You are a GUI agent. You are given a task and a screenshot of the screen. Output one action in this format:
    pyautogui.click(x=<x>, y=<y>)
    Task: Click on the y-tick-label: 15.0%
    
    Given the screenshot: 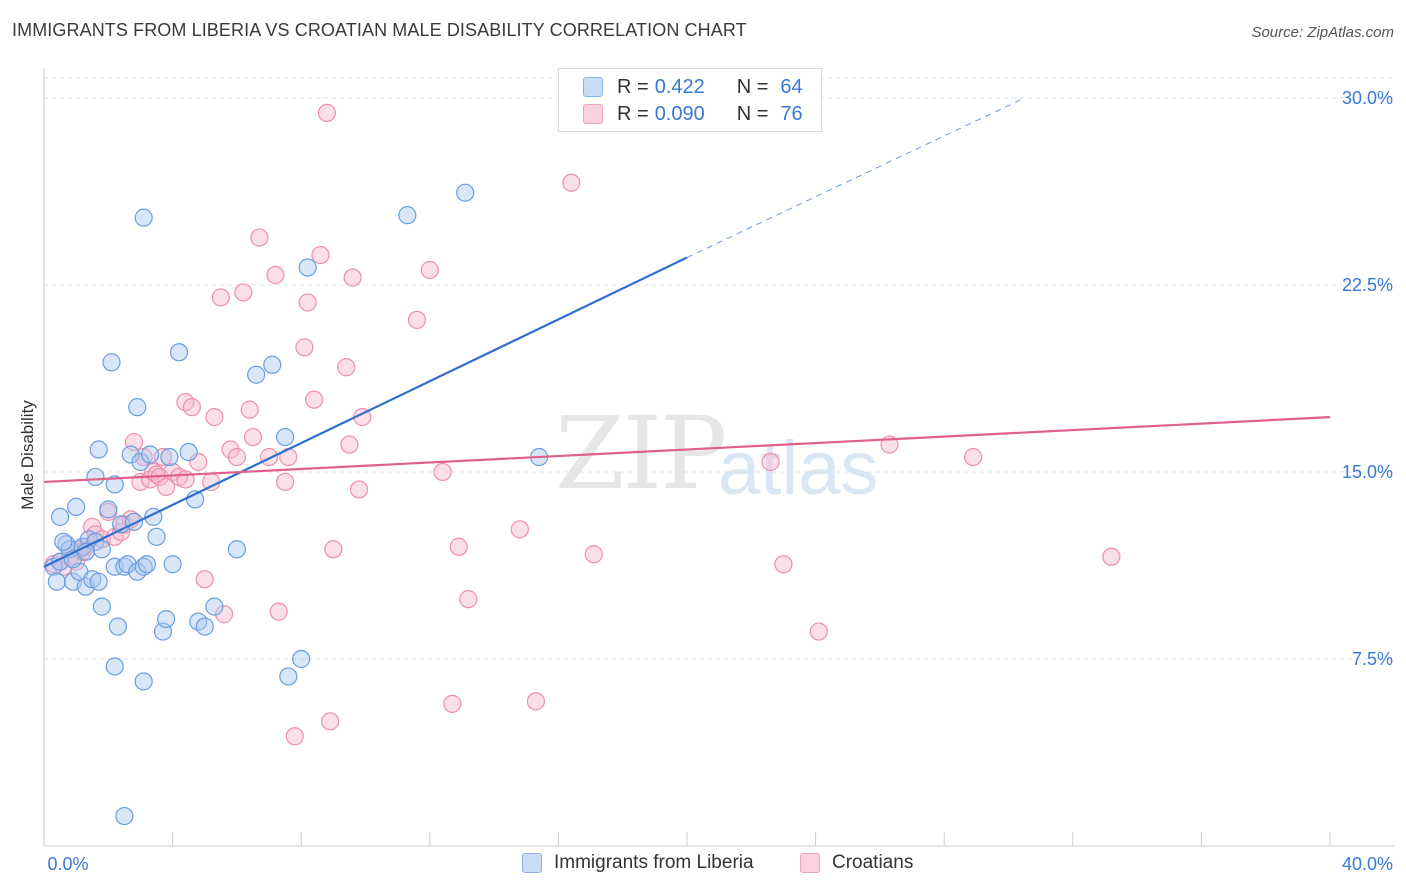 What is the action you would take?
    pyautogui.click(x=1367, y=472)
    